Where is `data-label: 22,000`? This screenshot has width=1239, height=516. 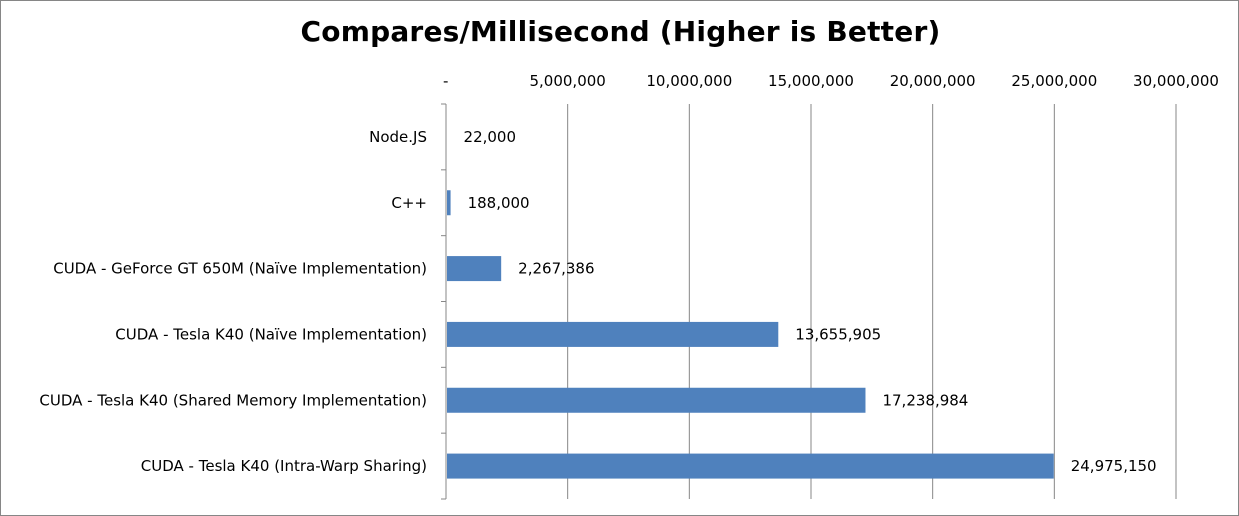 data-label: 22,000 is located at coordinates (490, 137).